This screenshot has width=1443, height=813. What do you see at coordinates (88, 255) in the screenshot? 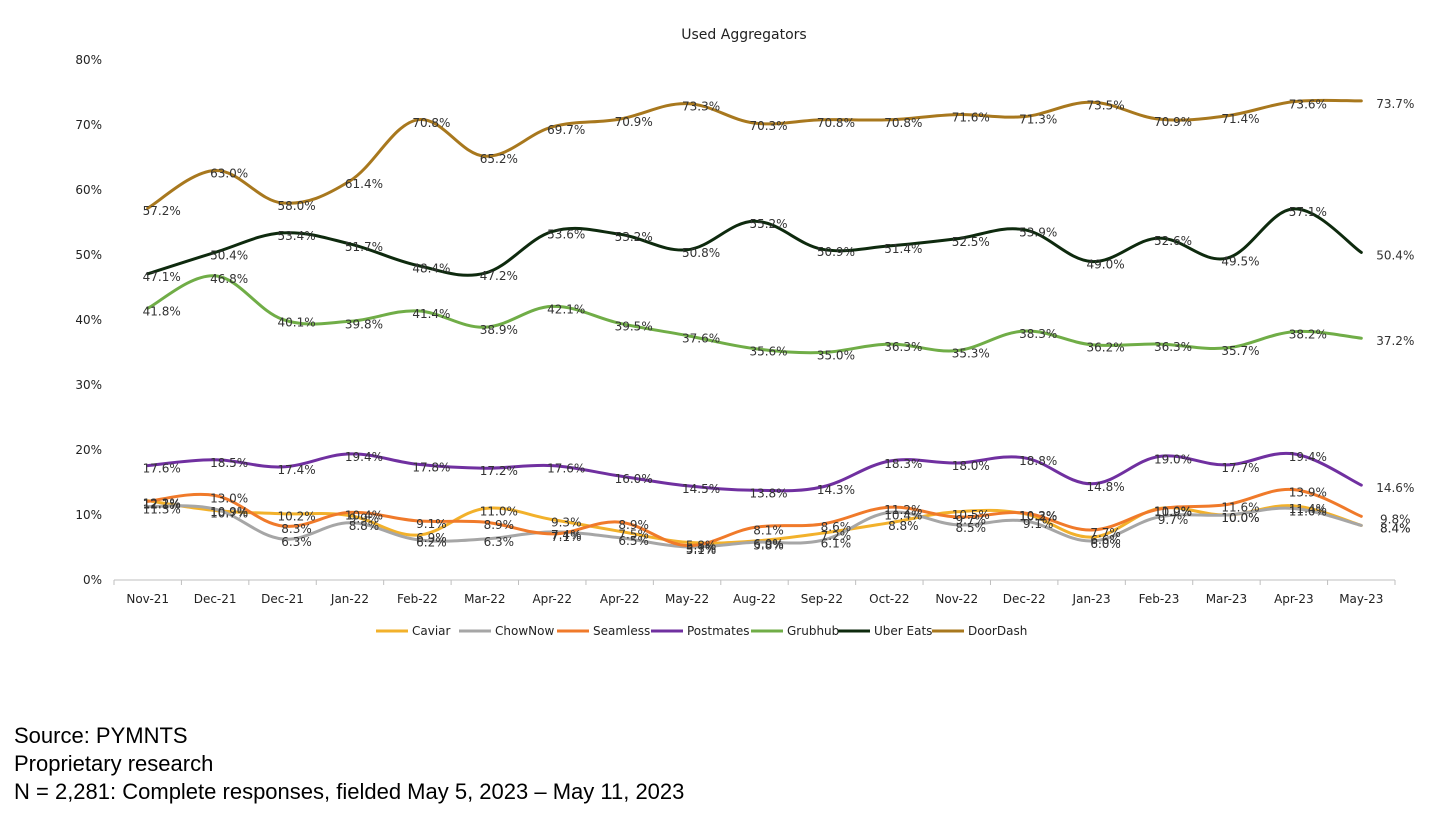
I see `y-tick-label: 50%` at bounding box center [88, 255].